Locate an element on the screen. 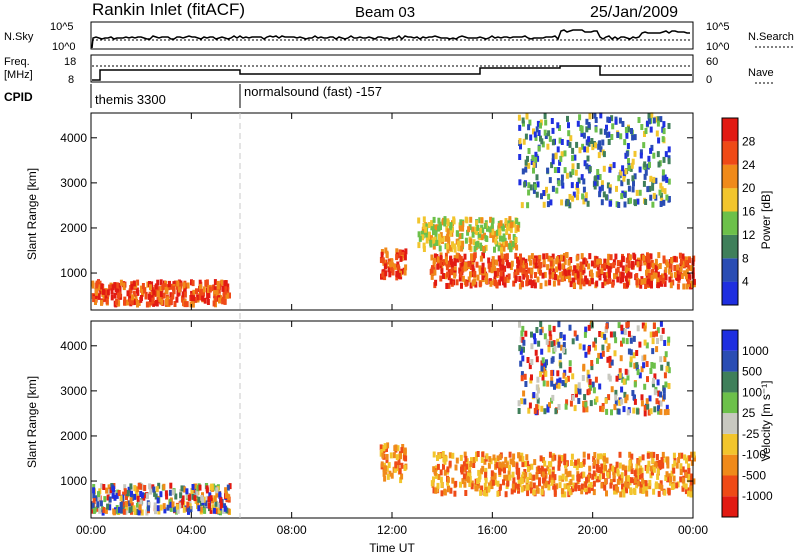  beam-title: Beam 03 is located at coordinates (385, 12).